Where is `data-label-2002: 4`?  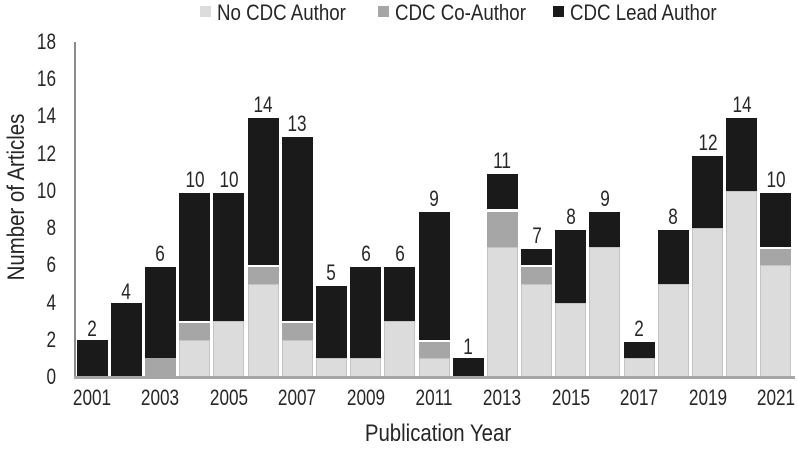
data-label-2002: 4 is located at coordinates (126, 291).